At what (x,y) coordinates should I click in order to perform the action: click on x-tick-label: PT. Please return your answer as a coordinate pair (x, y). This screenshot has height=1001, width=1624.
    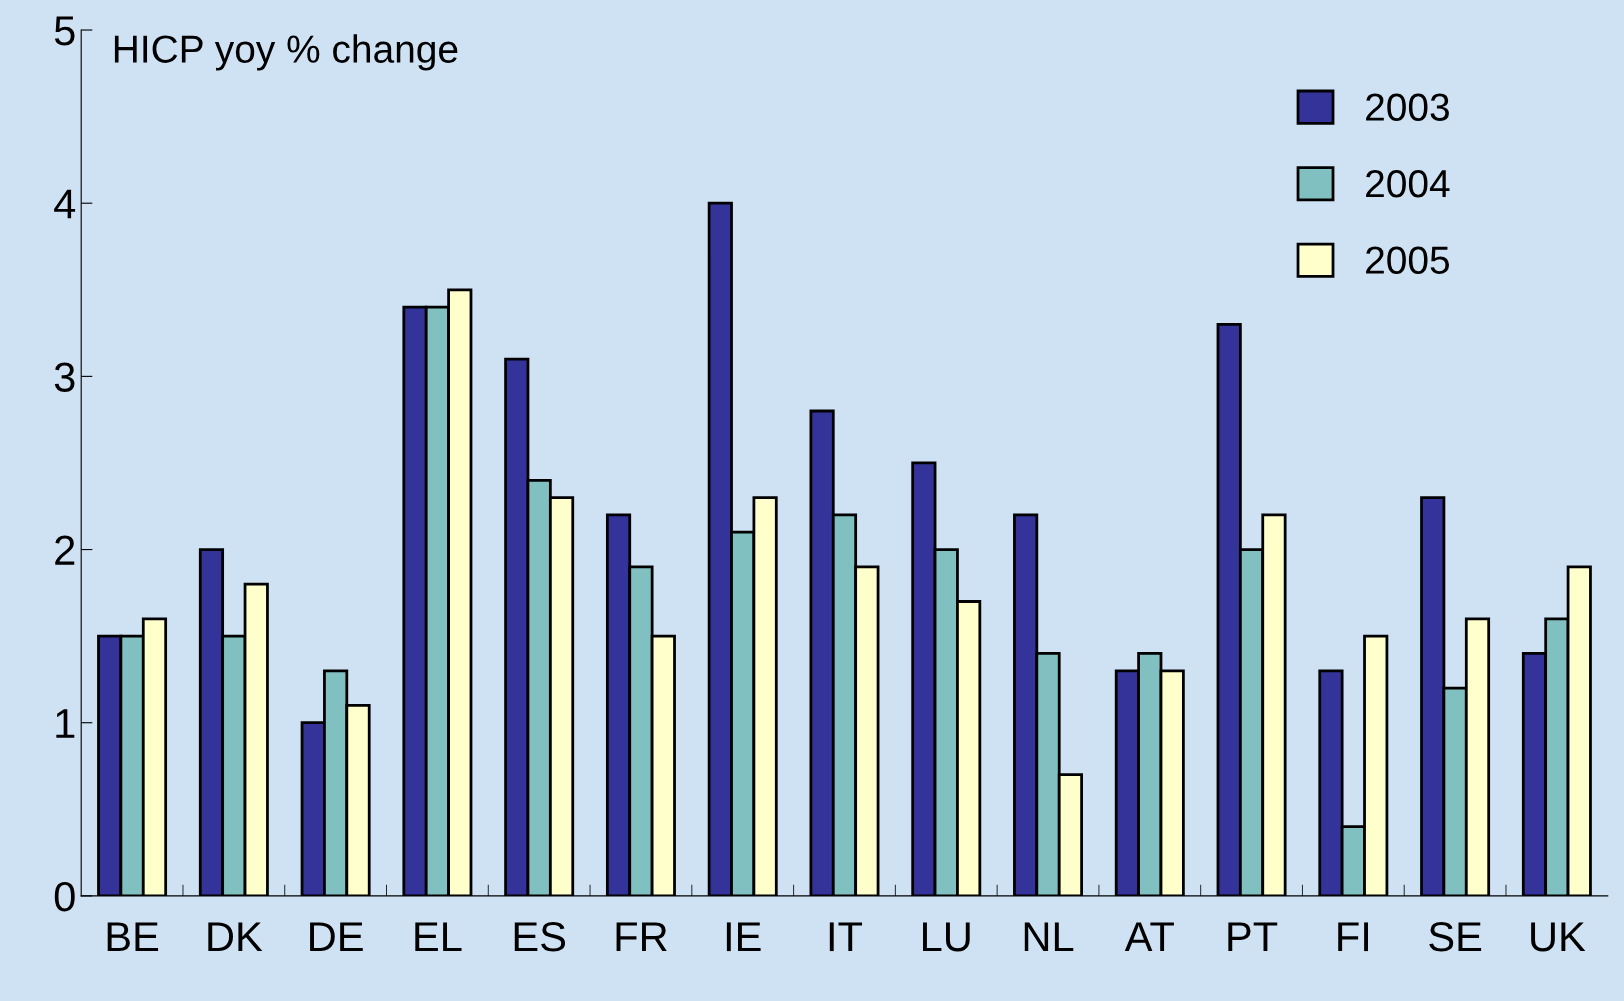
    Looking at the image, I should click on (1253, 937).